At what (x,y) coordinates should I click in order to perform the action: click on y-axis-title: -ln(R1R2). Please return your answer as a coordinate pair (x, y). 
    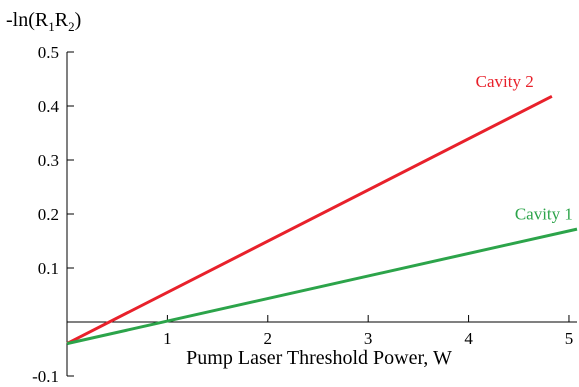
    Looking at the image, I should click on (43, 21).